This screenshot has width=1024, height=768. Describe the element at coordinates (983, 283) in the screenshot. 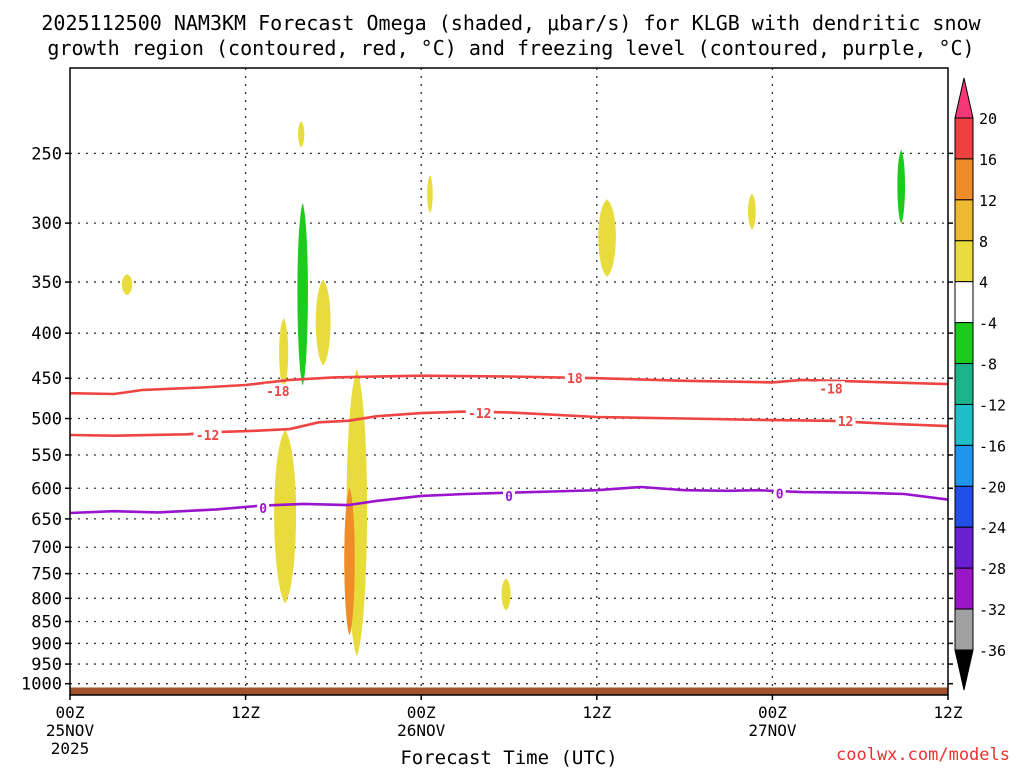

I see `colorbar-label: 4` at that location.